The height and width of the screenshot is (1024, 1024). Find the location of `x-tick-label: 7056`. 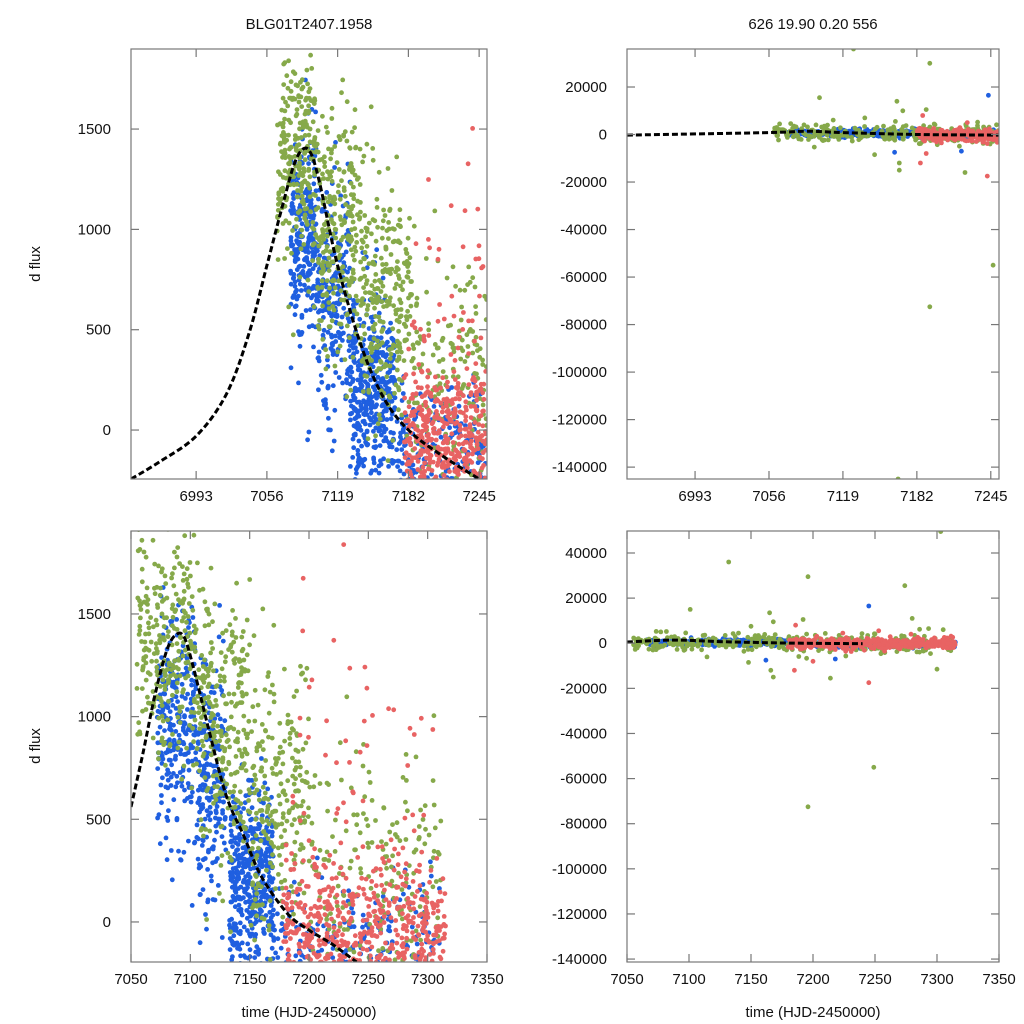

x-tick-label: 7056 is located at coordinates (266, 496).